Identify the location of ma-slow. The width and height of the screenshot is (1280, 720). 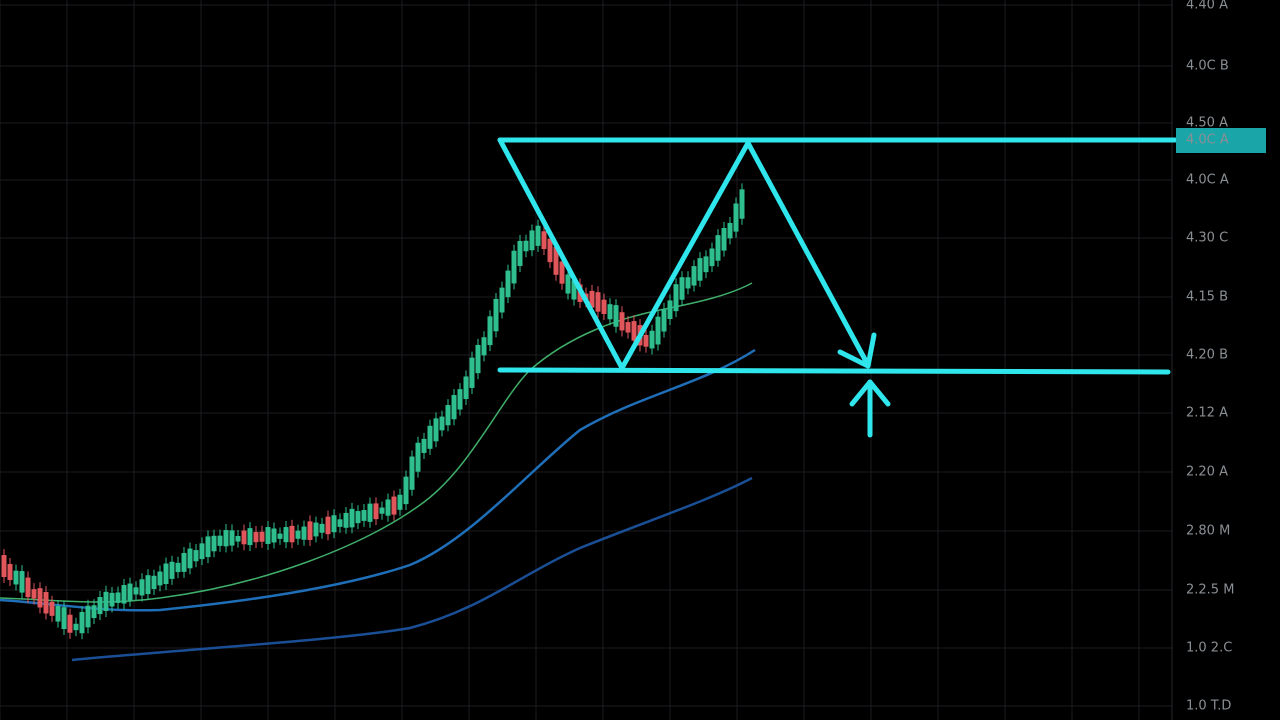
(412, 569).